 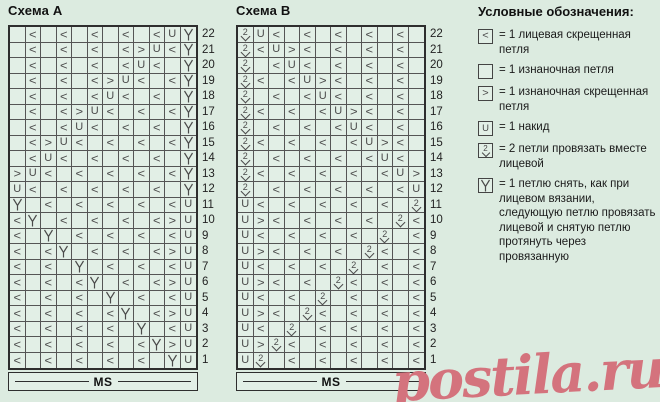 What do you see at coordinates (245, 129) in the screenshot?
I see `k2tog-hook` at bounding box center [245, 129].